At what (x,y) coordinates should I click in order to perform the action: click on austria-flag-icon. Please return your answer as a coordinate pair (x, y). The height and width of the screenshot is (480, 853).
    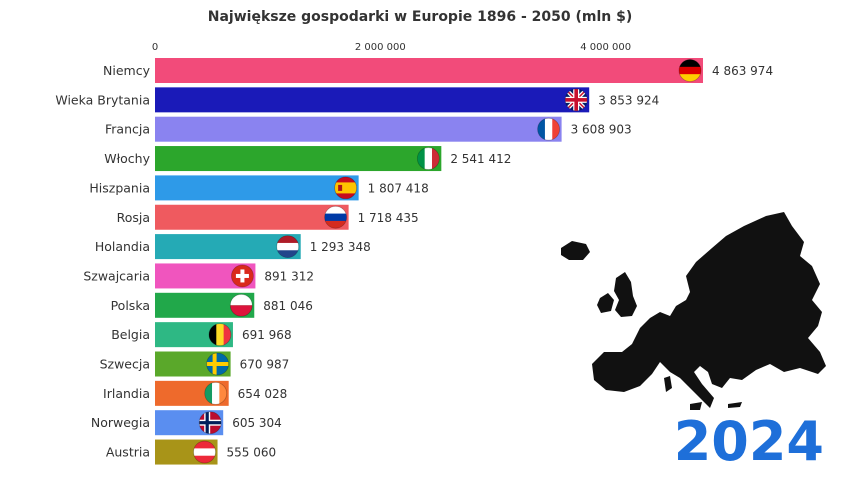
    Looking at the image, I should click on (204, 452).